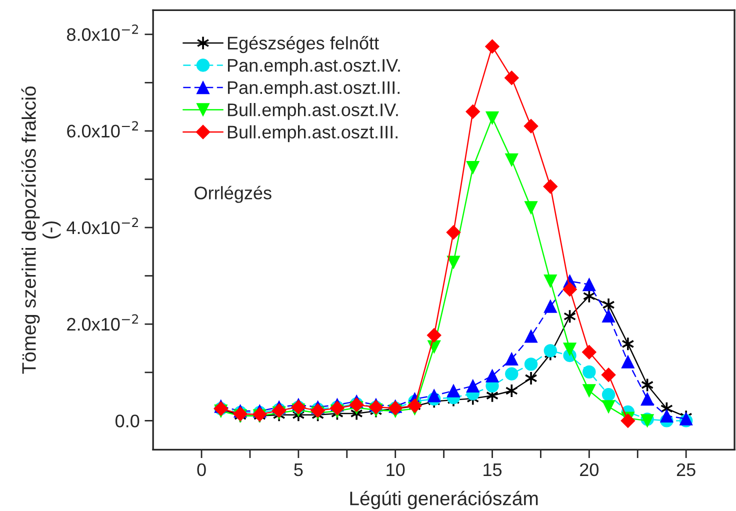 The height and width of the screenshot is (511, 736). What do you see at coordinates (395, 469) in the screenshot?
I see `x-tick-label: 10` at bounding box center [395, 469].